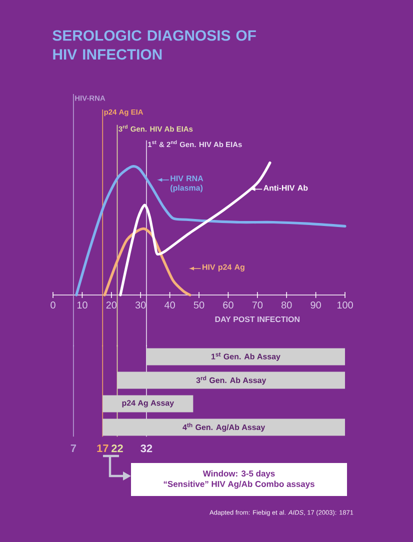 Image resolution: width=413 pixels, height=542 pixels. I want to click on x-tick-label: 70, so click(257, 305).